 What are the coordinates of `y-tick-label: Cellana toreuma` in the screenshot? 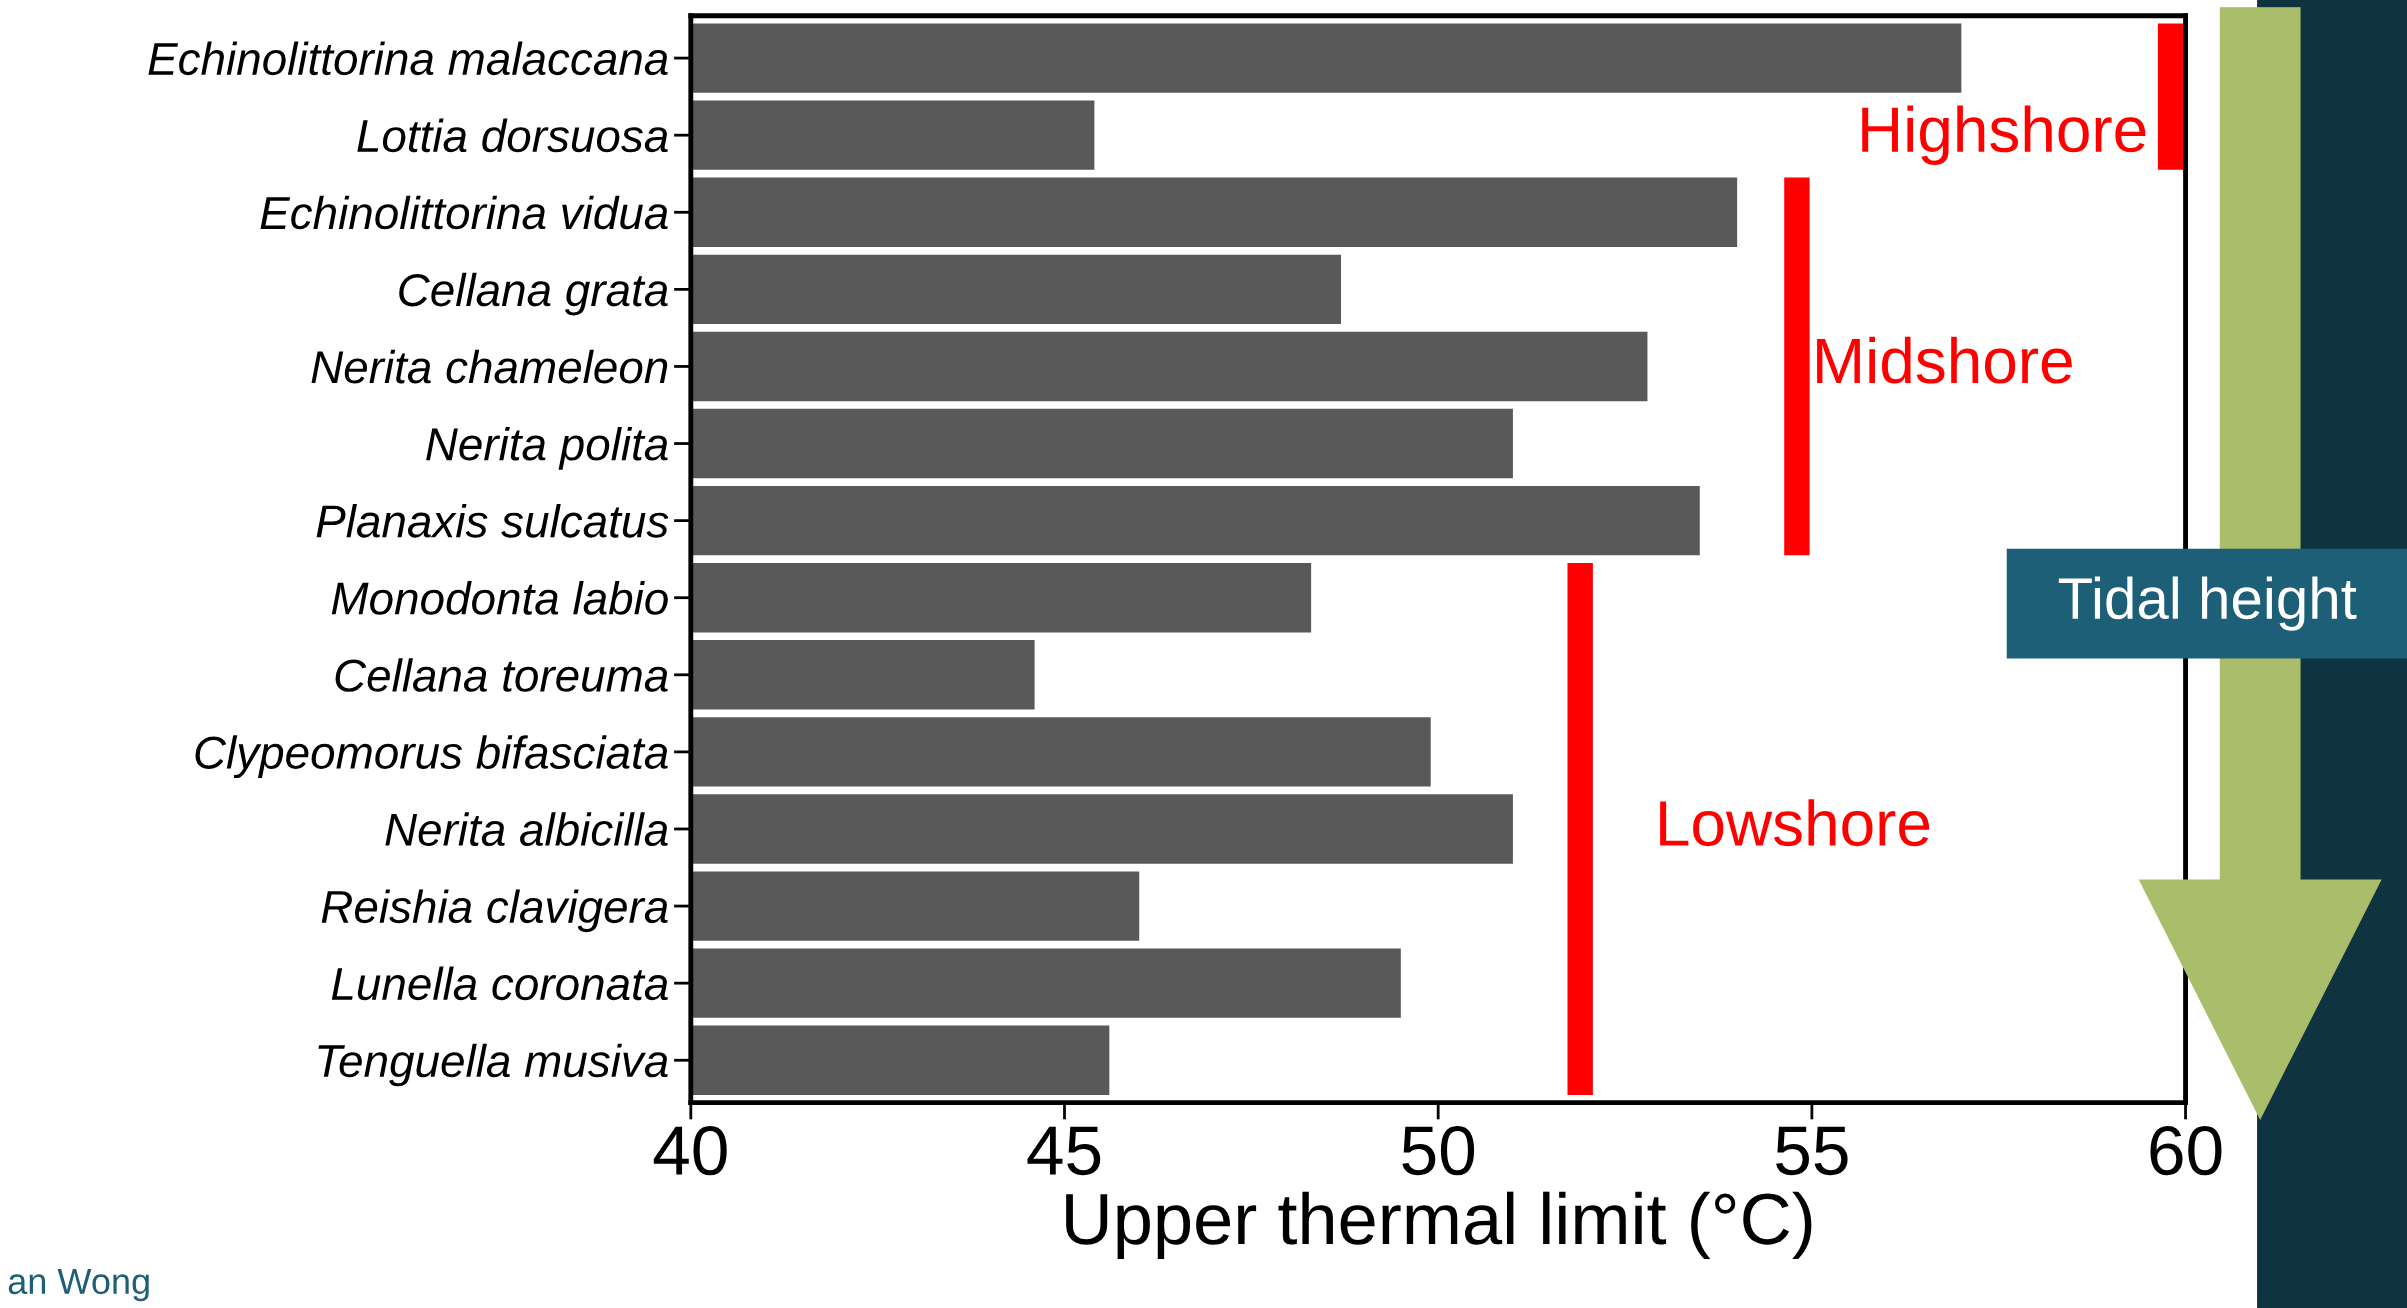 It's located at (501, 675).